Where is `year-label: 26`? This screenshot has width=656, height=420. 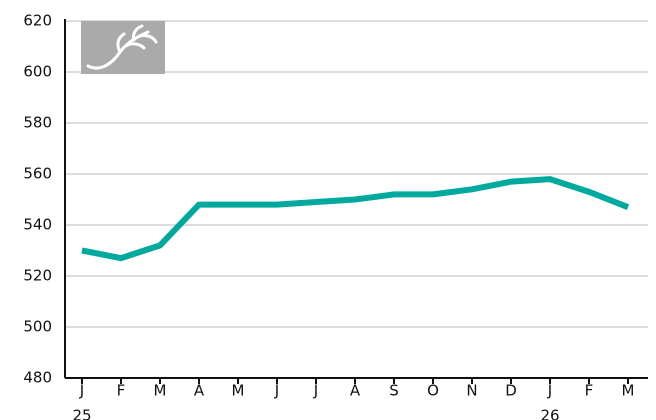 year-label: 26 is located at coordinates (549, 413).